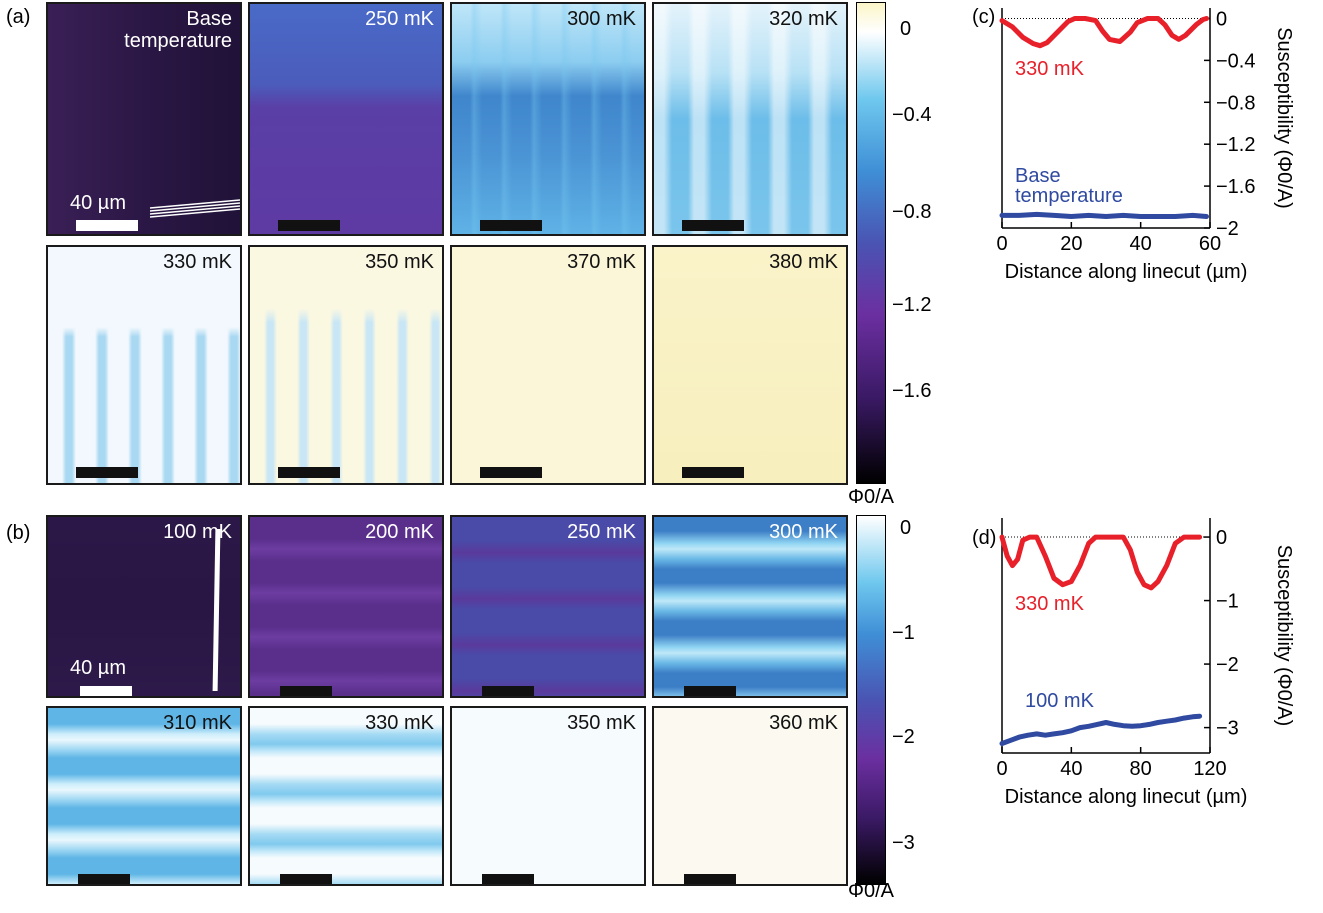  Describe the element at coordinates (548, 119) in the screenshot. I see `susceptibility-map-a-300mk: 300 mK` at that location.